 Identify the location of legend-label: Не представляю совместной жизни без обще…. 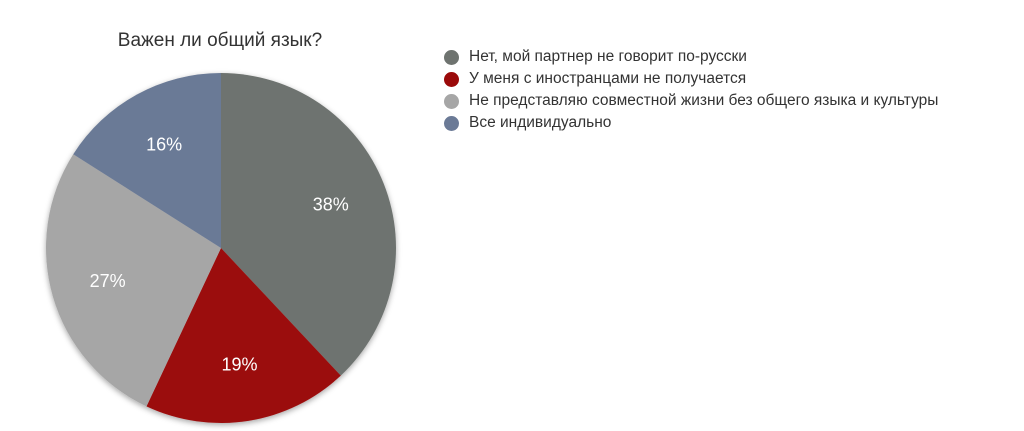
(704, 100).